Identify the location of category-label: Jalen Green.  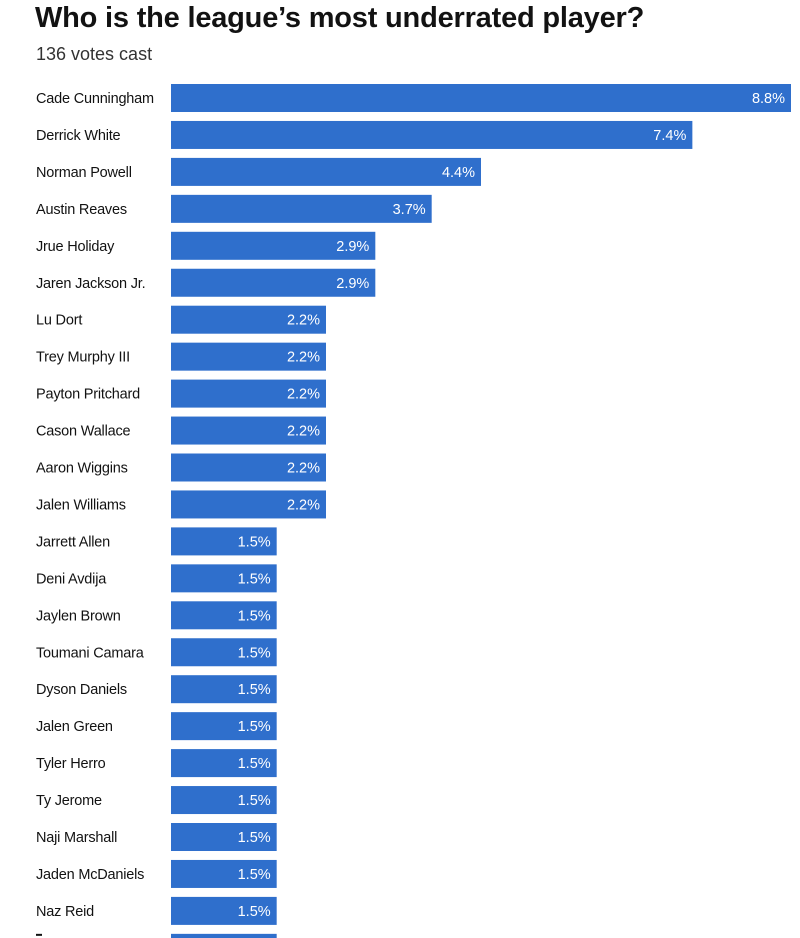
(74, 727).